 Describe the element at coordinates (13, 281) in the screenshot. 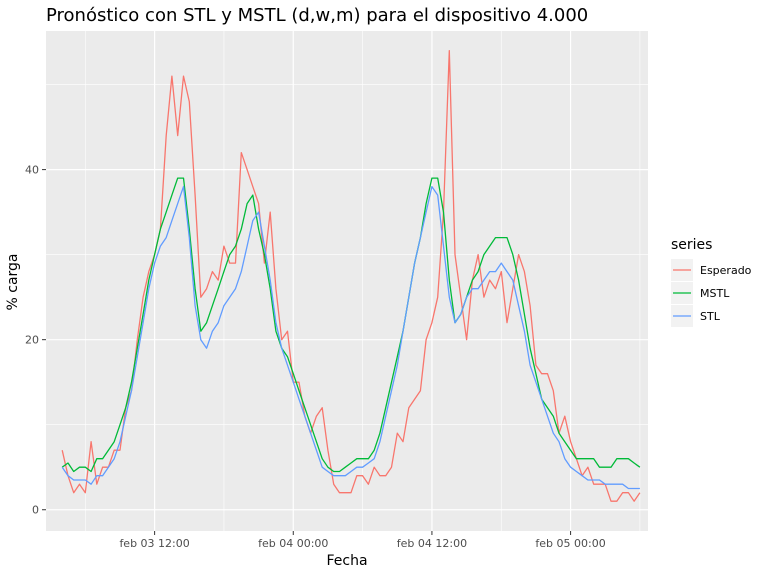

I see `y-axis-label: % carga` at that location.